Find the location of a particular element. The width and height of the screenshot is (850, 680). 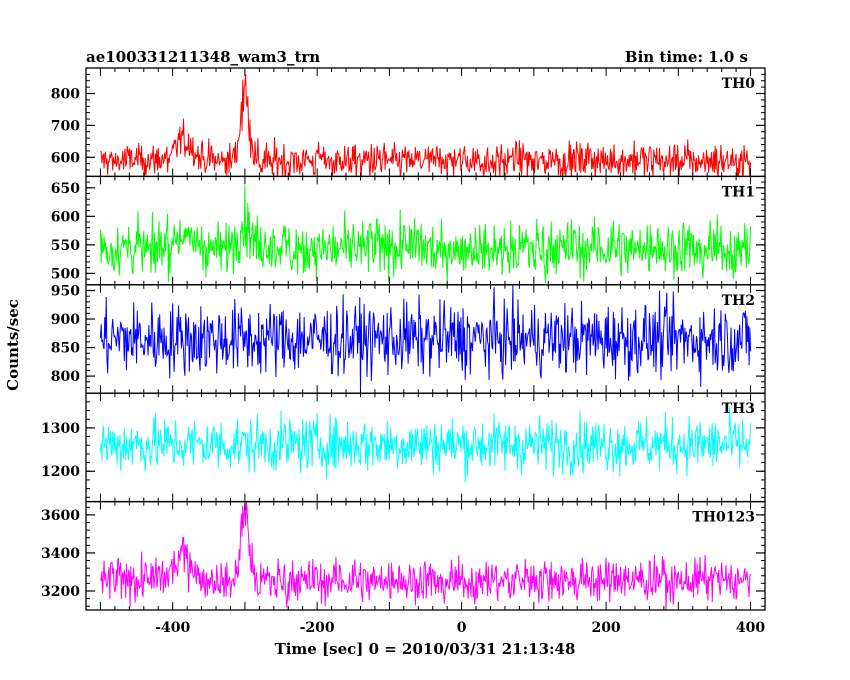

series-line-th2 is located at coordinates (425, 339).